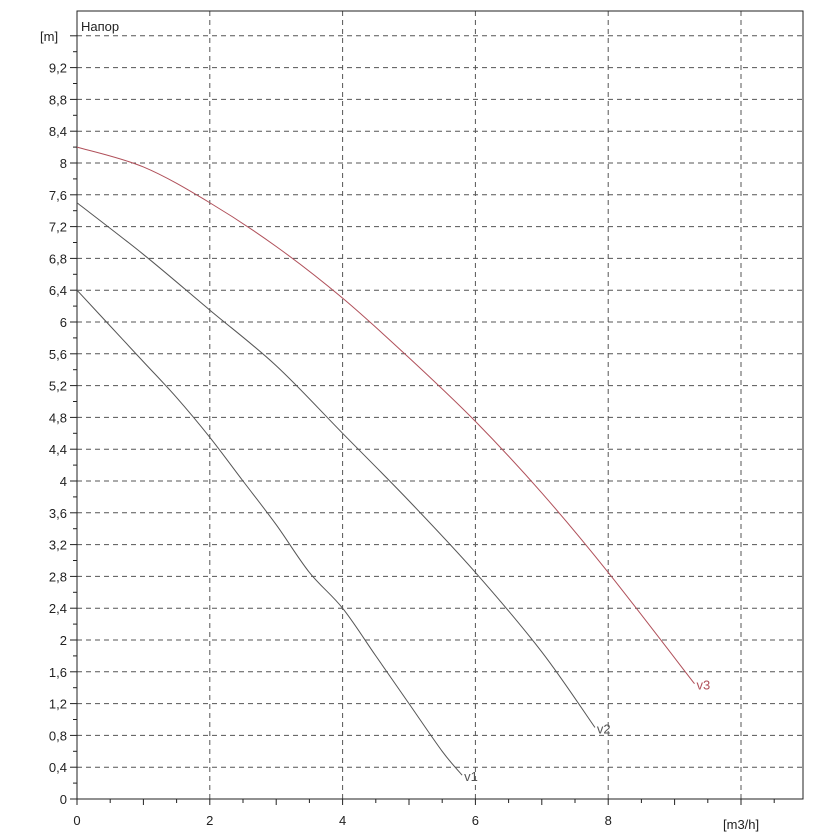 Image resolution: width=840 pixels, height=840 pixels. What do you see at coordinates (58, 68) in the screenshot?
I see `y-tick-label: 9,2` at bounding box center [58, 68].